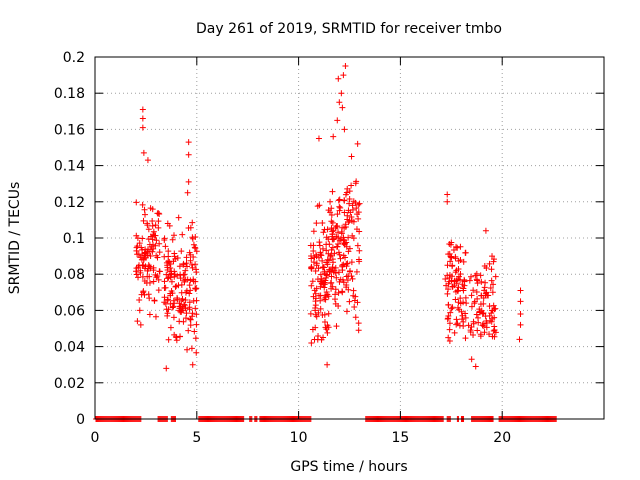  What do you see at coordinates (69, 130) in the screenshot?
I see `y-tick-label: 0.16` at bounding box center [69, 130].